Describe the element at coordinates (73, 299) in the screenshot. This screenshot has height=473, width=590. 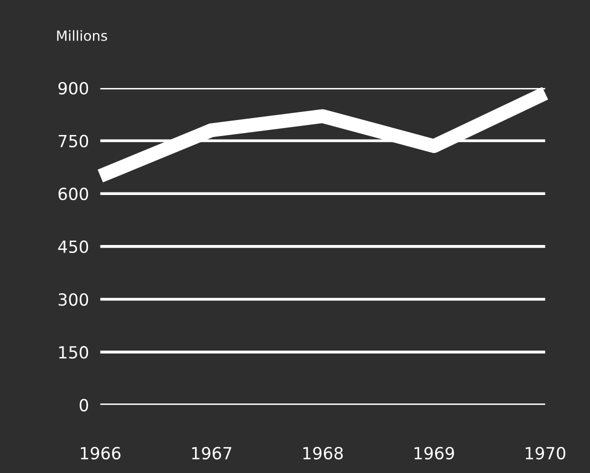
I see `y-tick-label: 300` at that location.